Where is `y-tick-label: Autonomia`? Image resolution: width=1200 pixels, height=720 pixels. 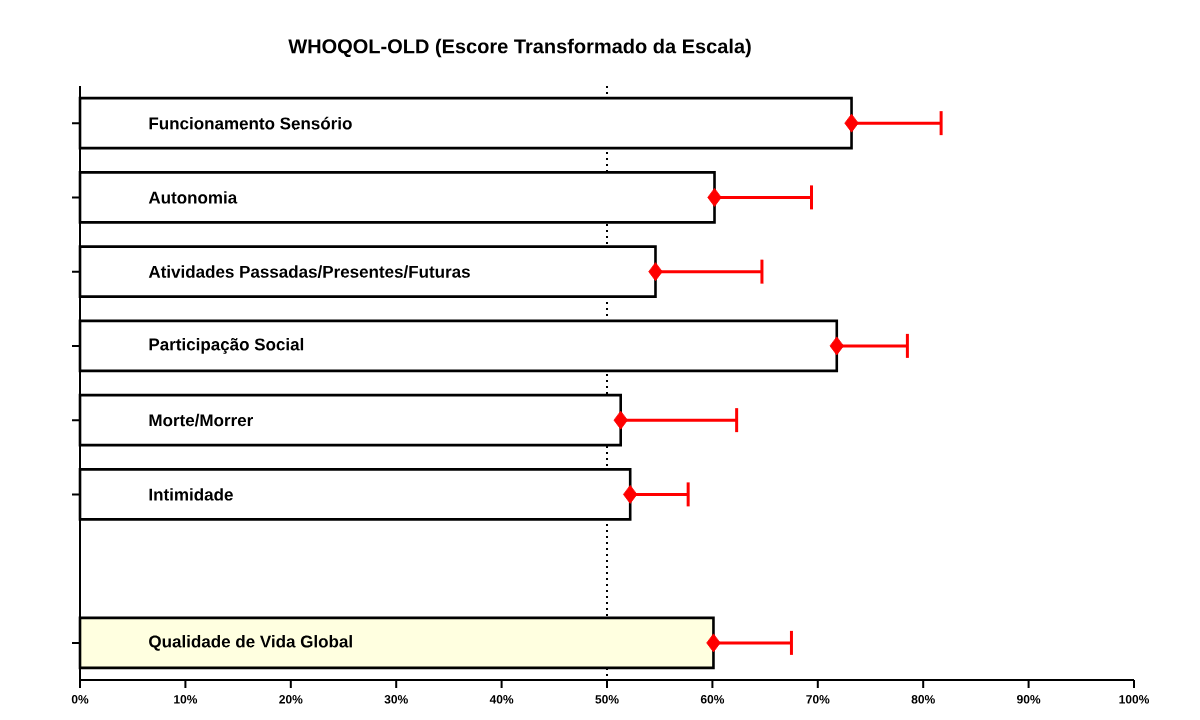 y-tick-label: Autonomia is located at coordinates (193, 197).